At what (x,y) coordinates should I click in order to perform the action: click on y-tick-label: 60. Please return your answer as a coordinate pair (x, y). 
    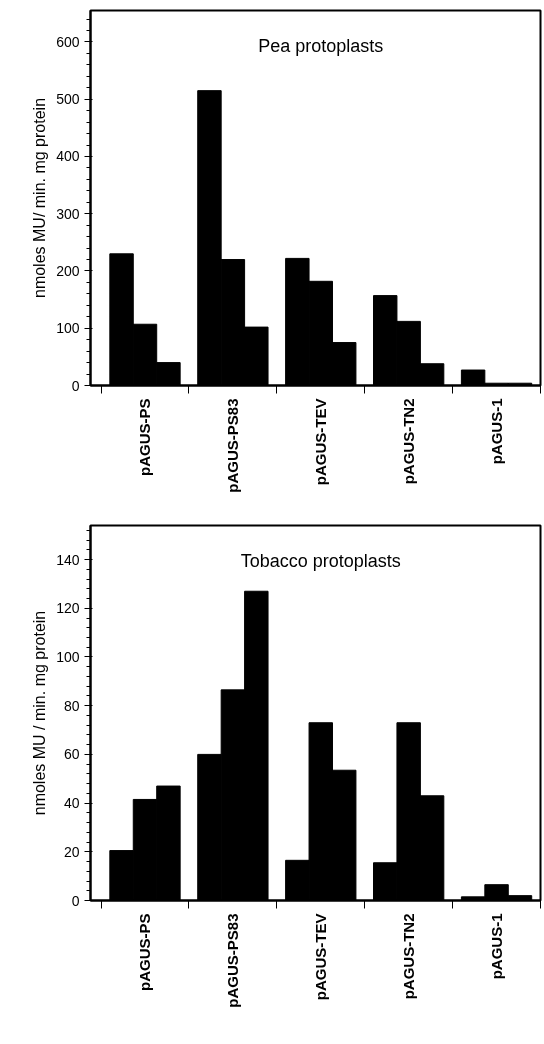
    Looking at the image, I should click on (71, 754).